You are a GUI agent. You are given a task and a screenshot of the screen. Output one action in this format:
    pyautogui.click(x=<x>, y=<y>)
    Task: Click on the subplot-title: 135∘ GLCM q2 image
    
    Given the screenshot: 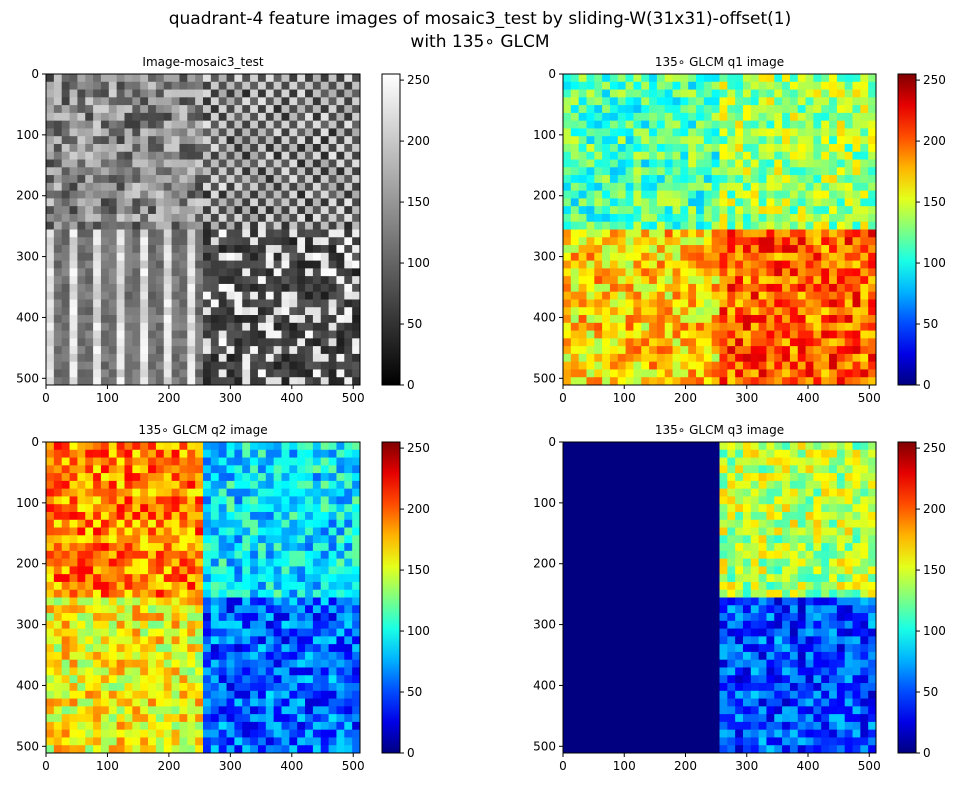 What is the action you would take?
    pyautogui.click(x=202, y=430)
    